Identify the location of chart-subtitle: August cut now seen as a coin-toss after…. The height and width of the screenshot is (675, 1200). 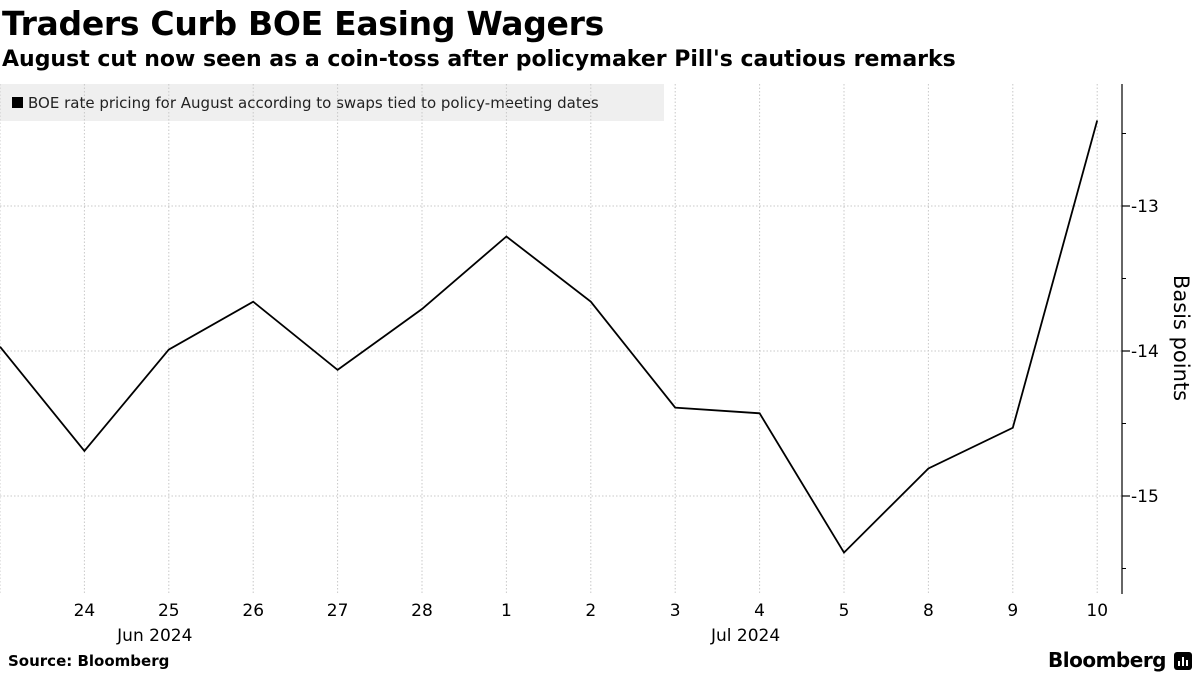
(479, 59).